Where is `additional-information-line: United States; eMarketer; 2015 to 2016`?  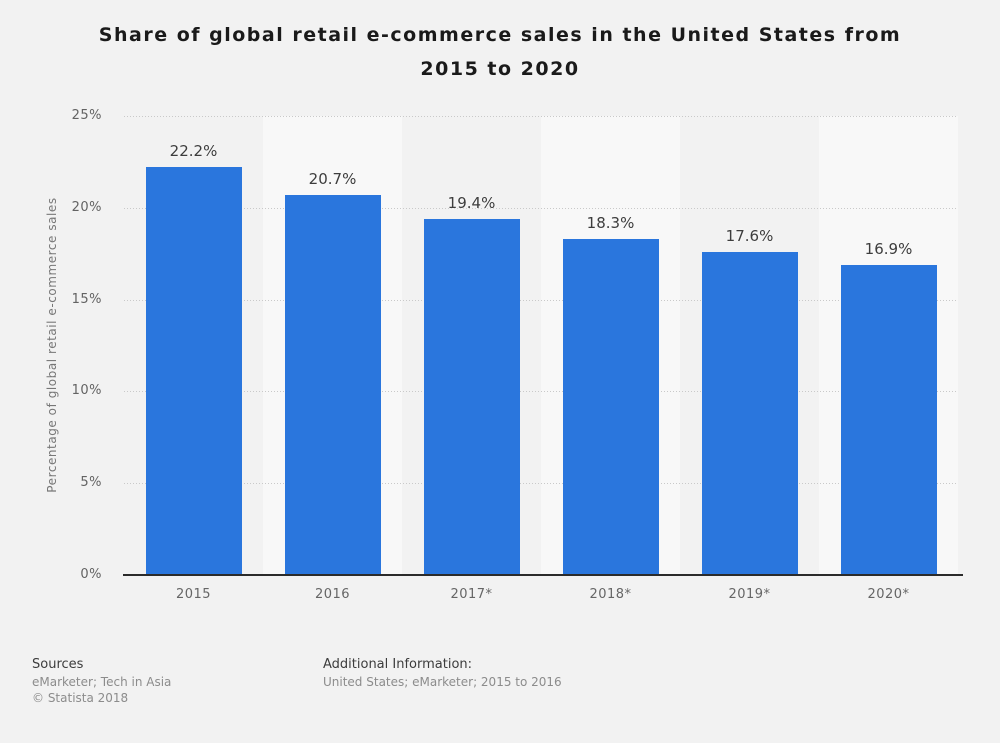
additional-information-line: United States; eMarketer; 2015 to 2016 is located at coordinates (442, 682).